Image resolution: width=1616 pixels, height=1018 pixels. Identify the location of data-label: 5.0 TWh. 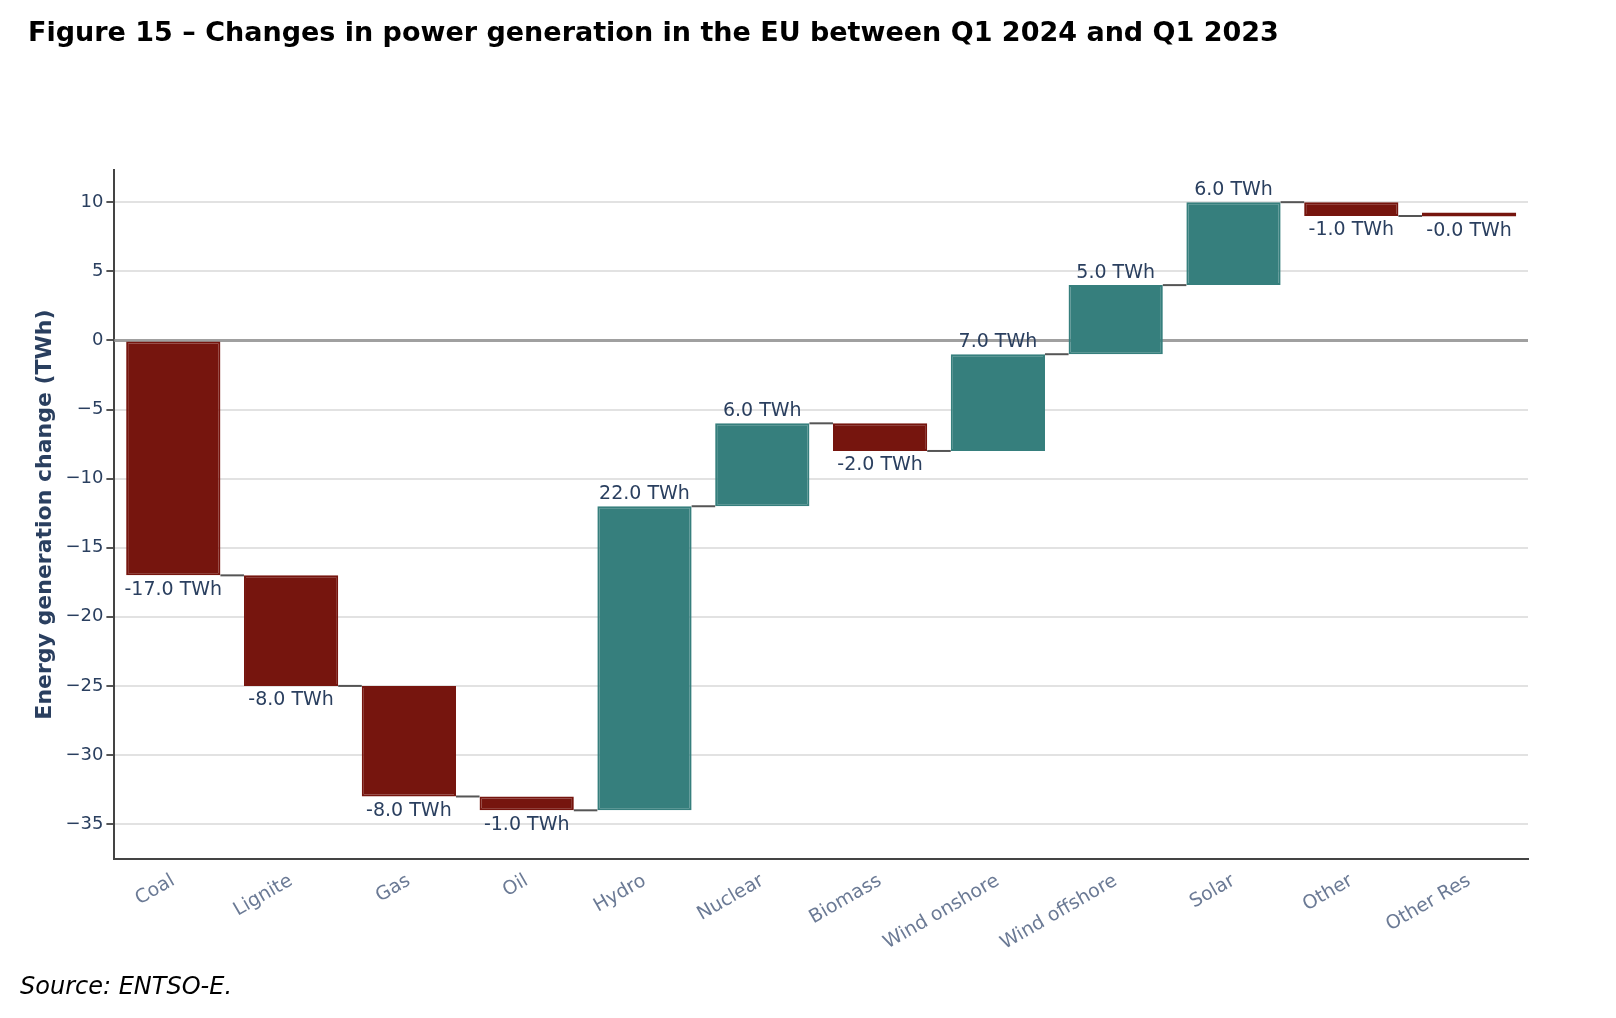
(1116, 270).